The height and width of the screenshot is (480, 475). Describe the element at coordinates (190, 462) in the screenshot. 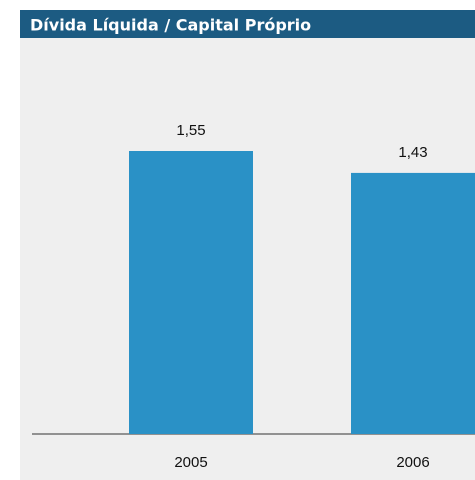

I see `x-tick-label: 2005` at that location.